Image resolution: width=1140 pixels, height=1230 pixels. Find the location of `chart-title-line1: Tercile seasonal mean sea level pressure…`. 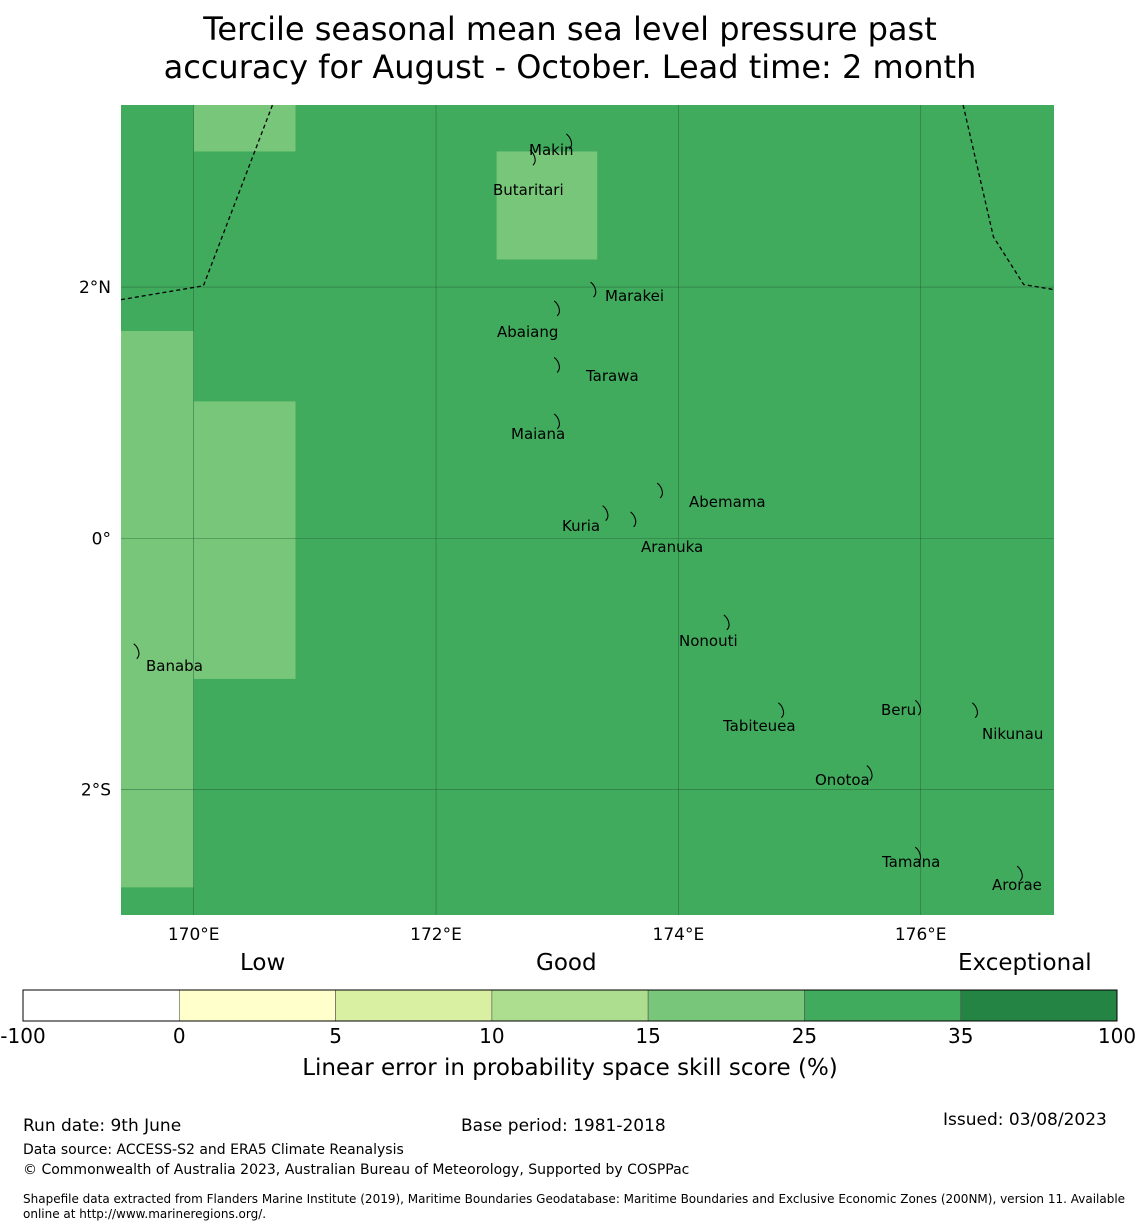

chart-title-line1: Tercile seasonal mean sea level pressure… is located at coordinates (570, 29).